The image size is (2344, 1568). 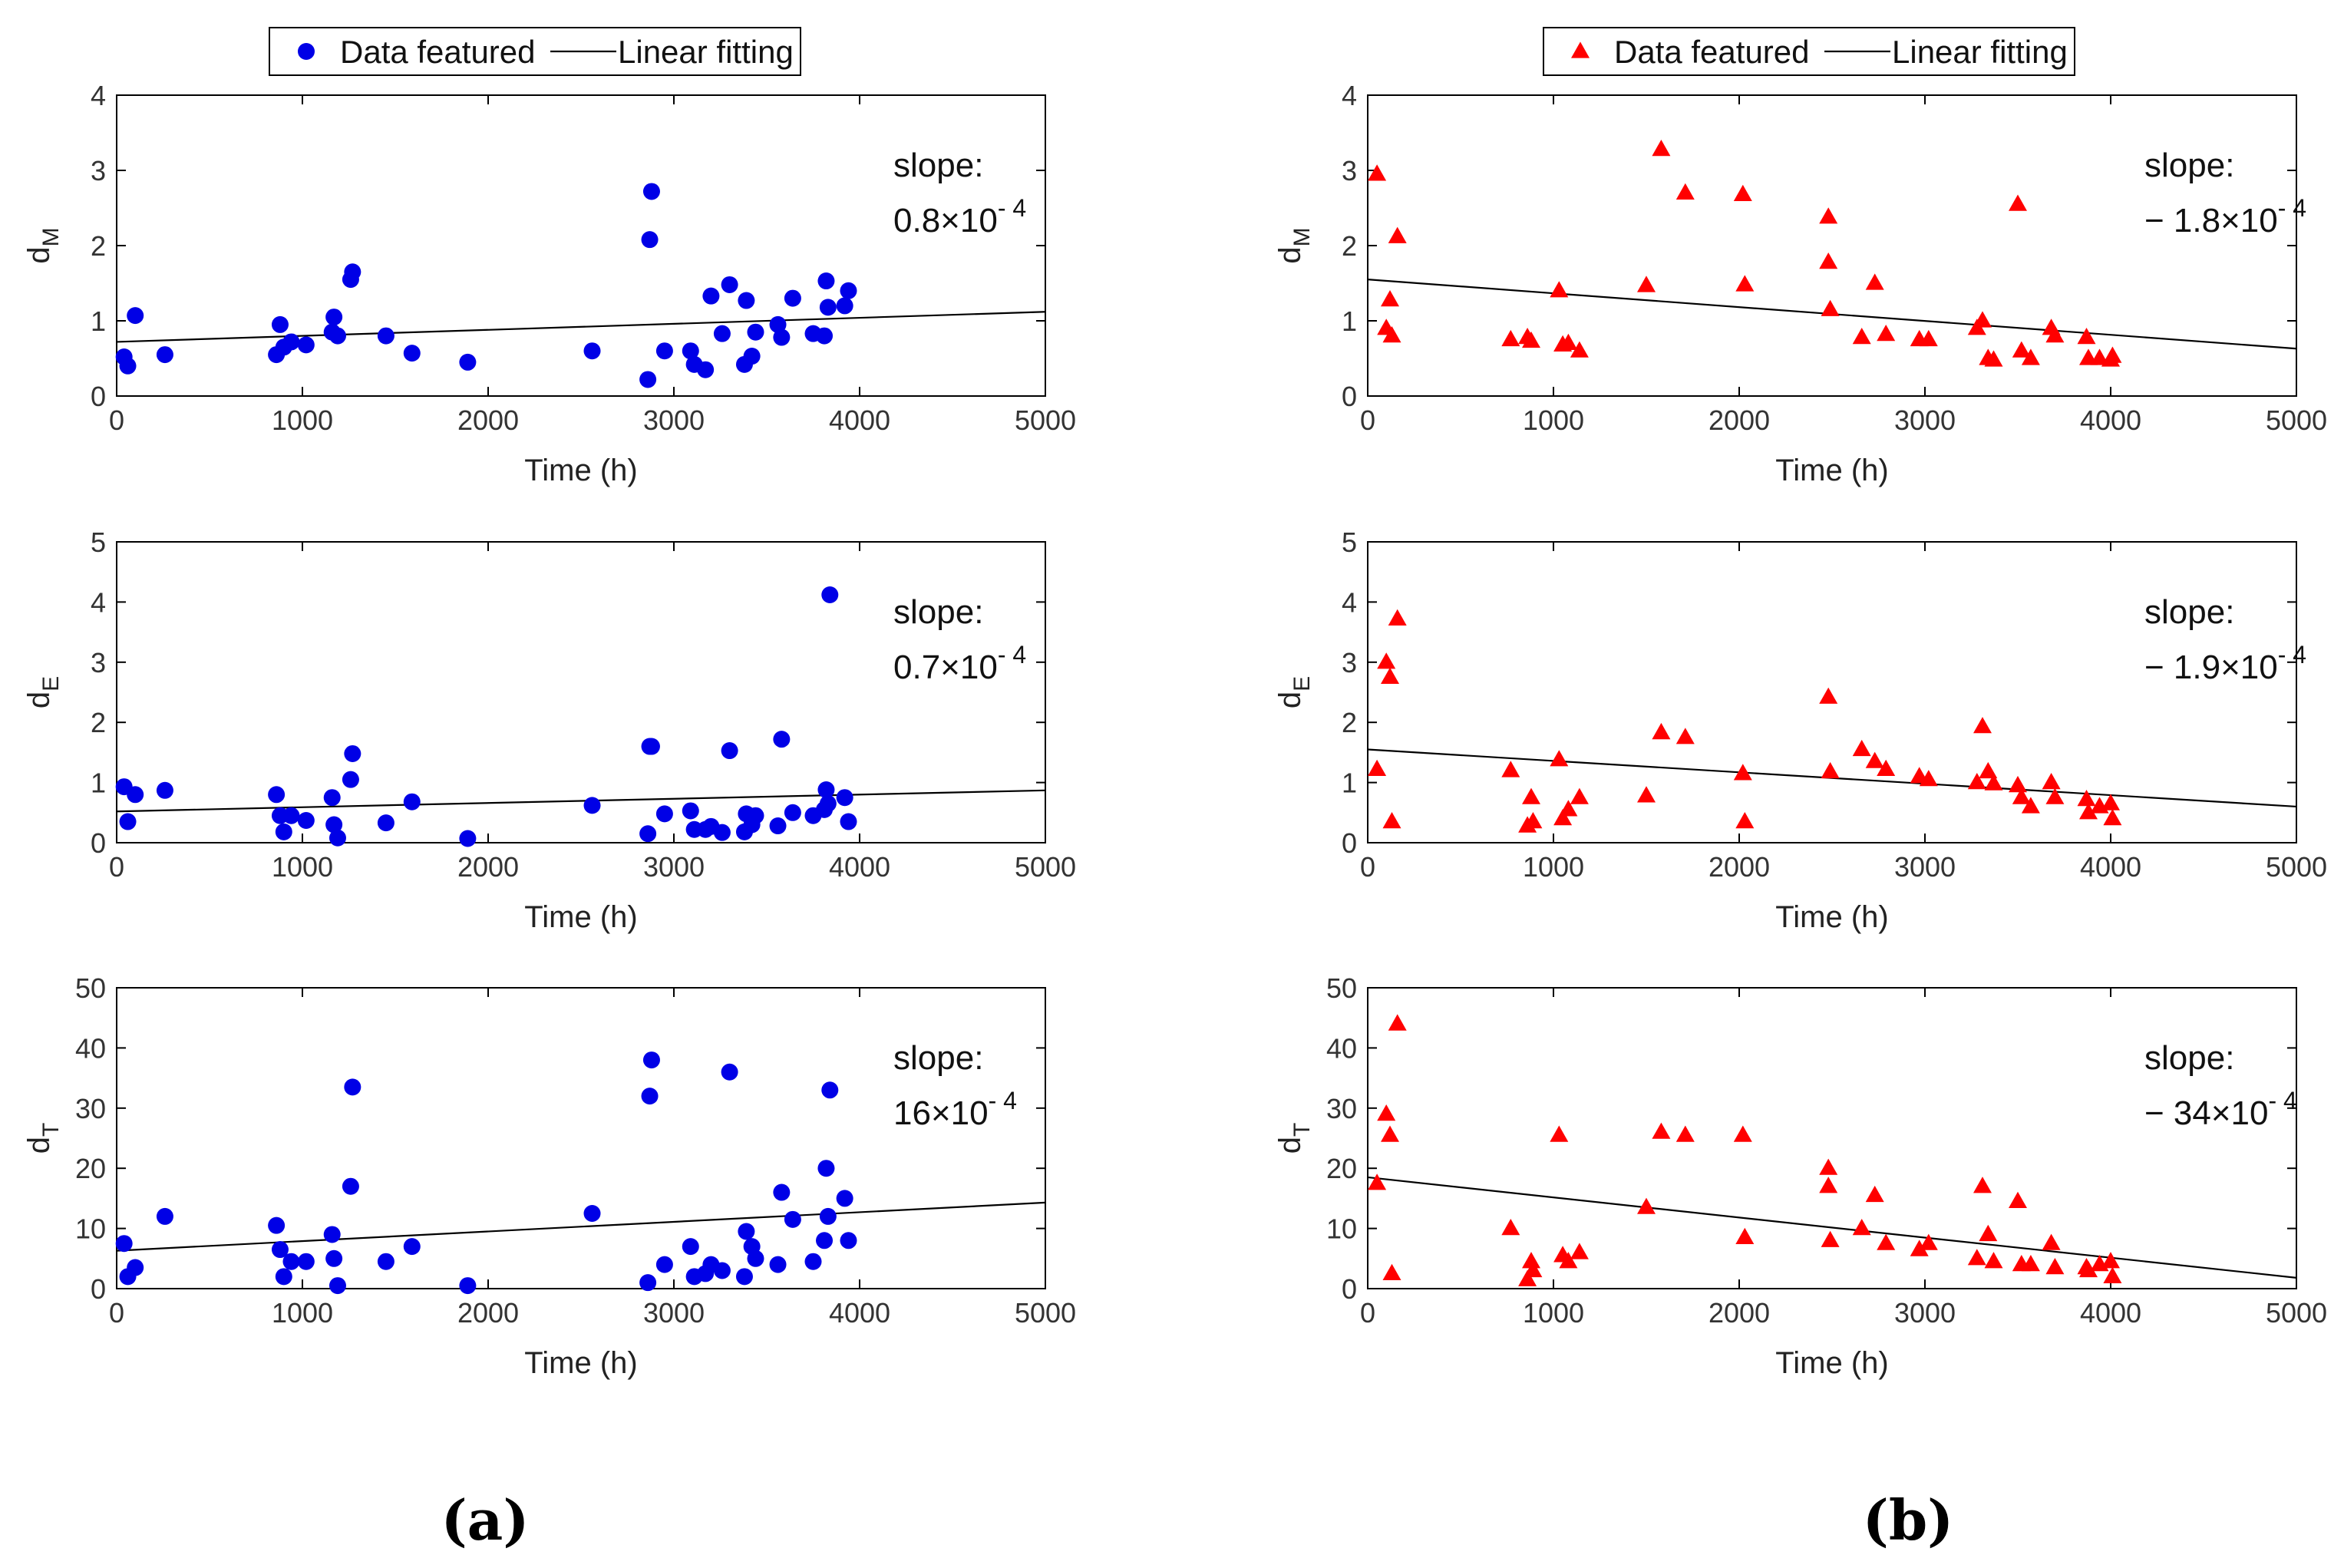 What do you see at coordinates (2206, 1113) in the screenshot?
I see `slope-coefficient: − 34×10` at bounding box center [2206, 1113].